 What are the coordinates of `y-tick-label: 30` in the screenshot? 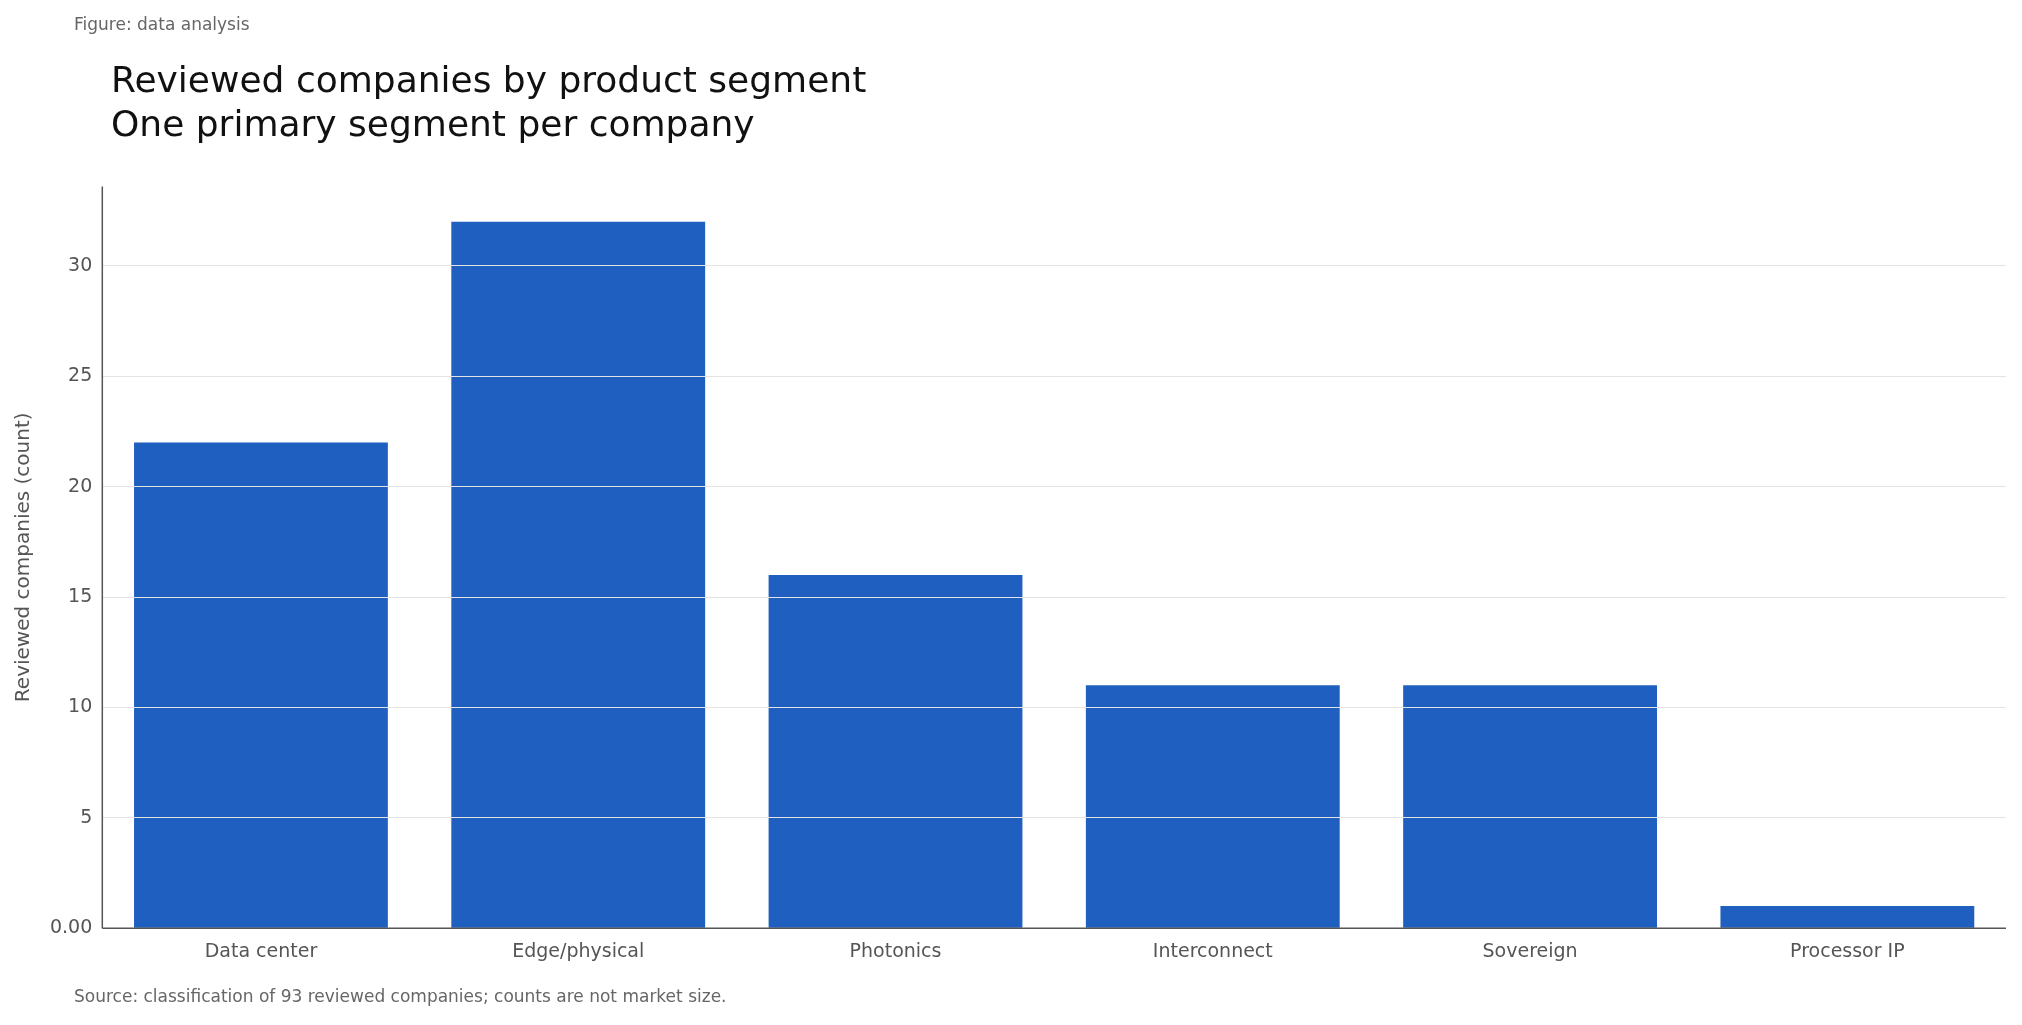 It's located at (80, 263).